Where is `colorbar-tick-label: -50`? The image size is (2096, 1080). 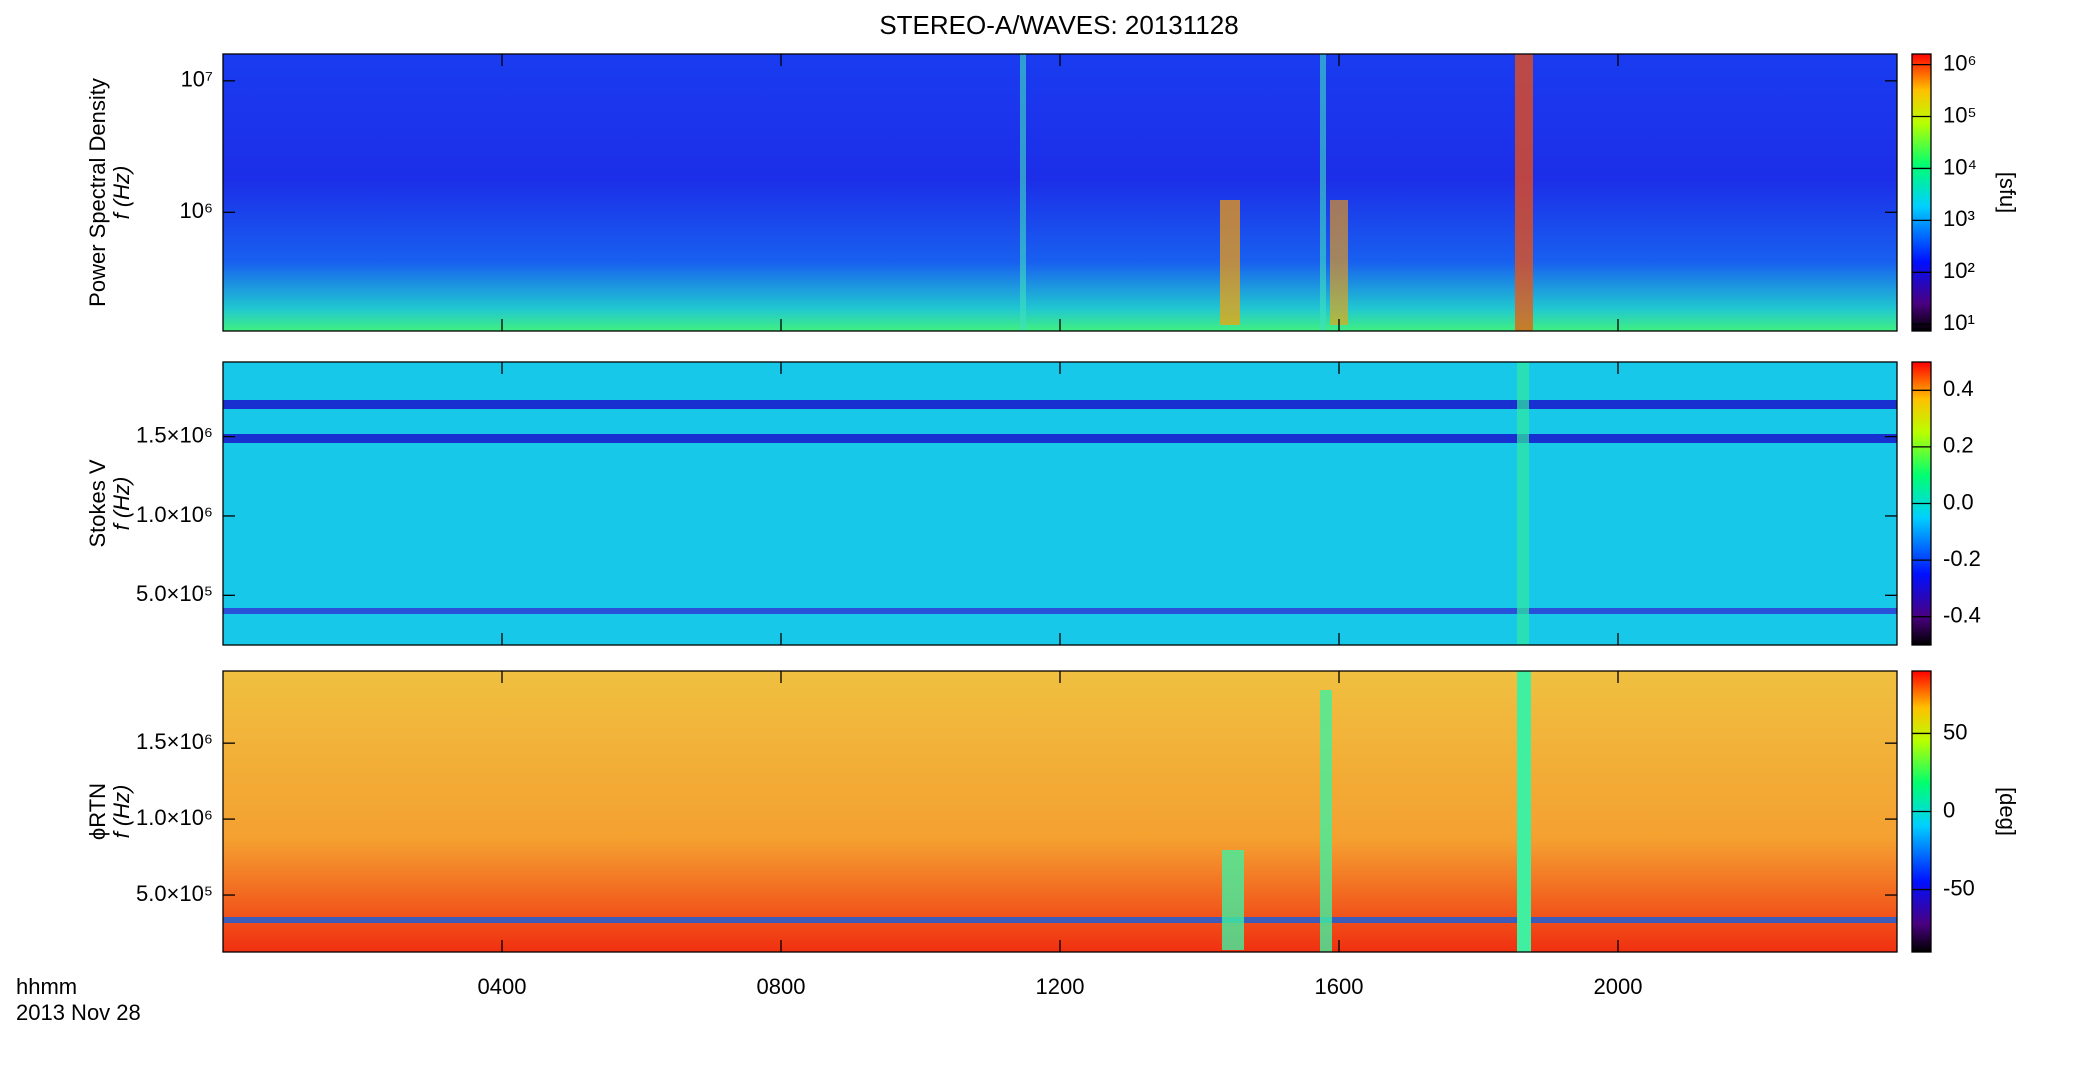
colorbar-tick-label: -50 is located at coordinates (1959, 887).